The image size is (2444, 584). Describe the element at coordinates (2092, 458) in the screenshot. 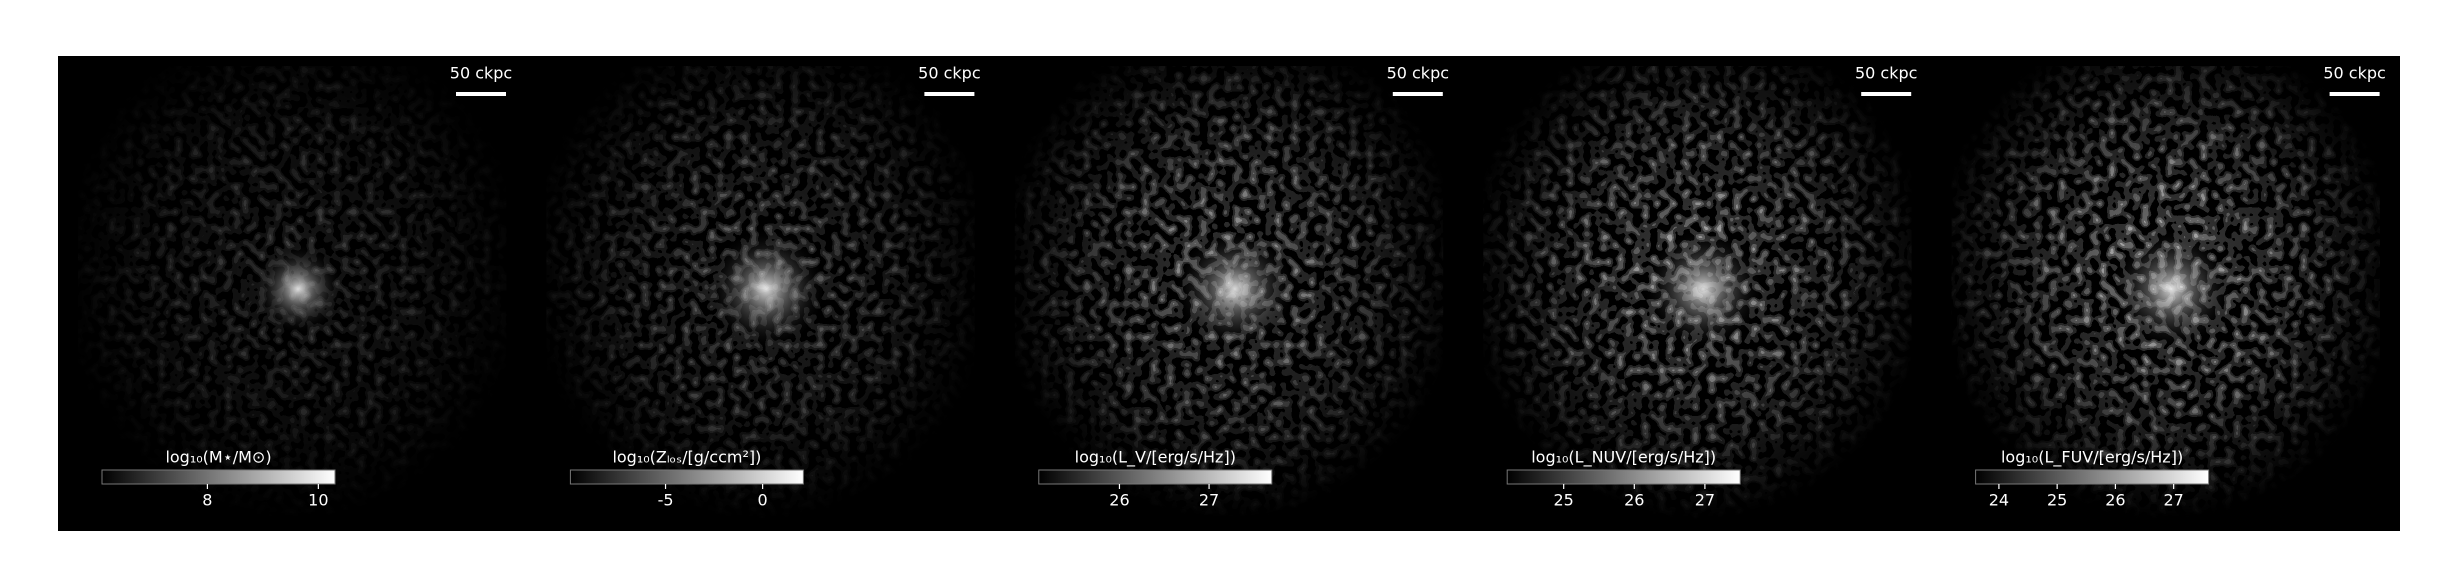

I see `colorbar-label: log₁₀(L_FUV/[erg/s/Hz])` at that location.